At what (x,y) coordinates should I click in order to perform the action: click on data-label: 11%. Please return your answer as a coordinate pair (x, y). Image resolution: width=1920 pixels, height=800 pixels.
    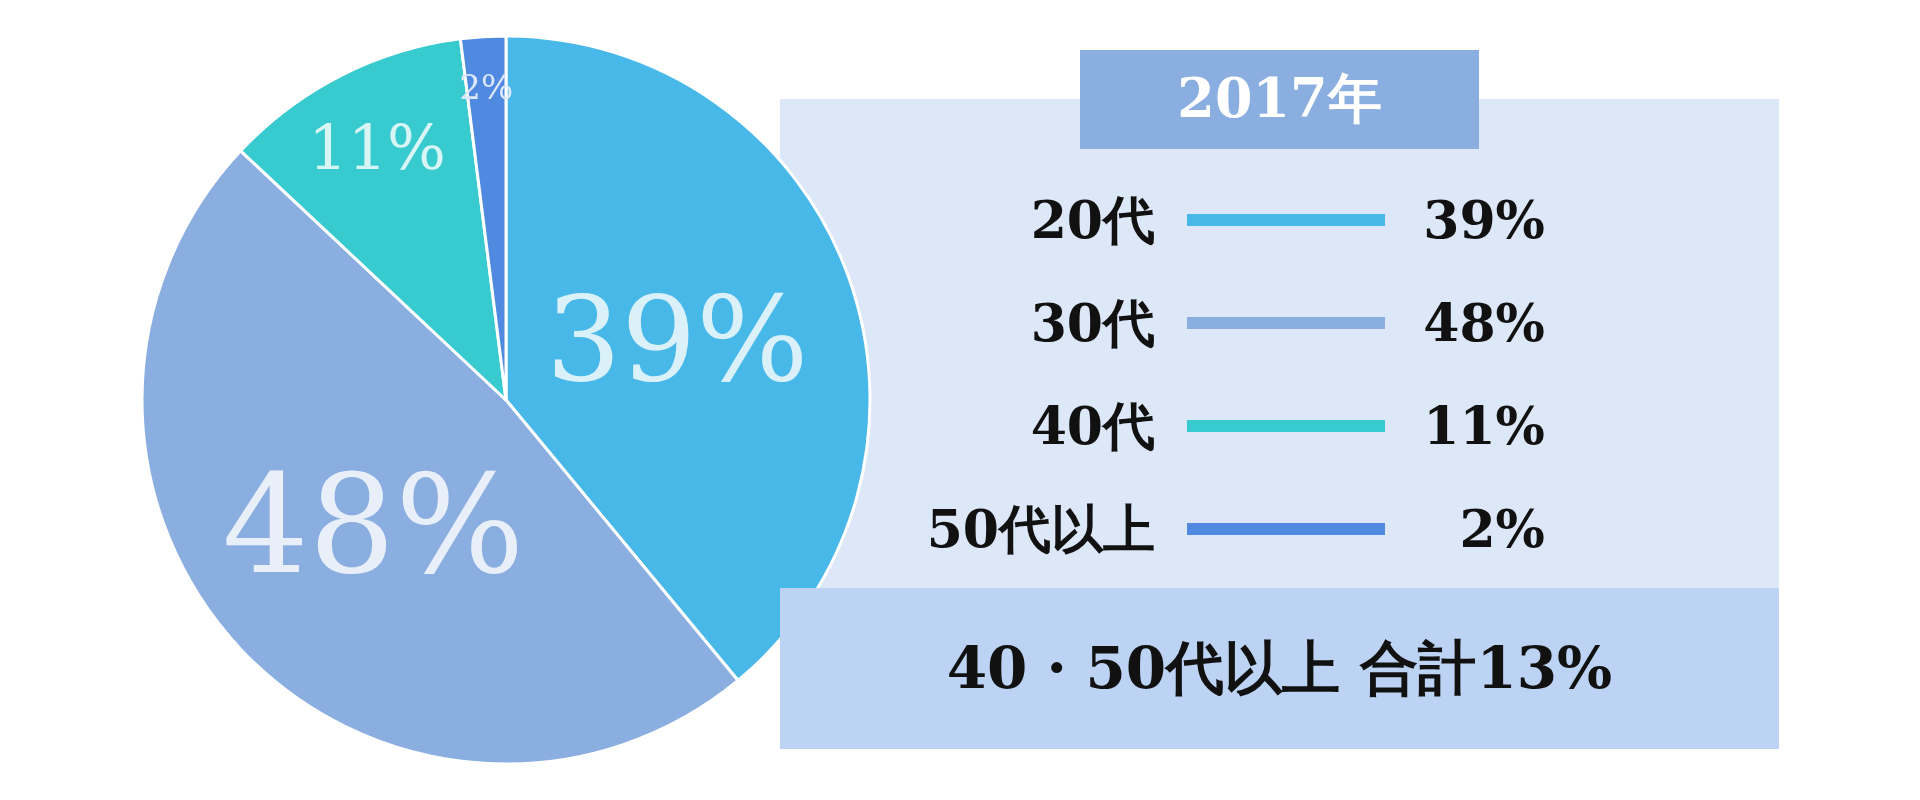
    Looking at the image, I should click on (377, 147).